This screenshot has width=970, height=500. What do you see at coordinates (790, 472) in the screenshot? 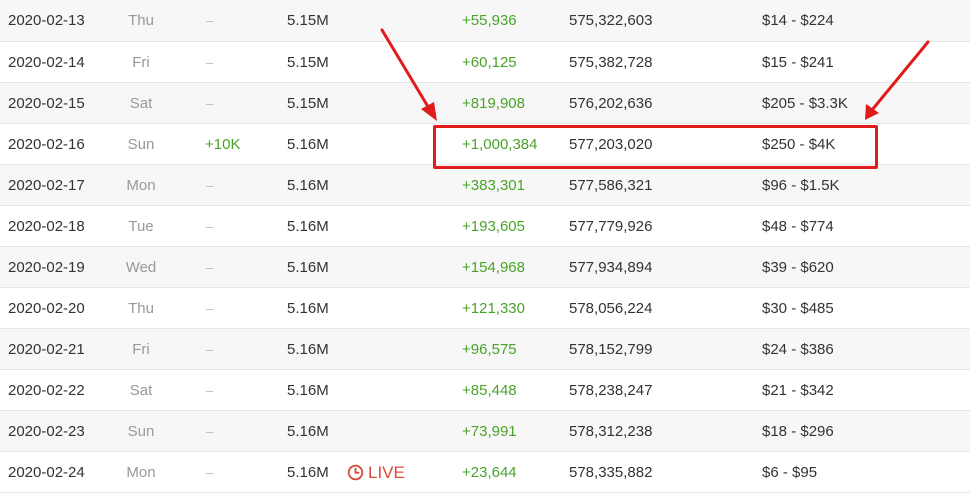
I see `estimated-earnings-cell: $6 - $95` at bounding box center [790, 472].